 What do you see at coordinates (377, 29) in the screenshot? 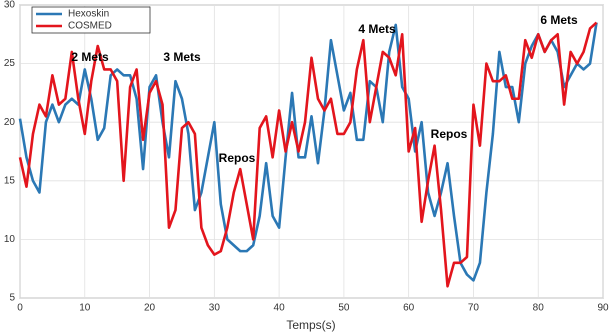
I see `annotation: 4 Mets` at bounding box center [377, 29].